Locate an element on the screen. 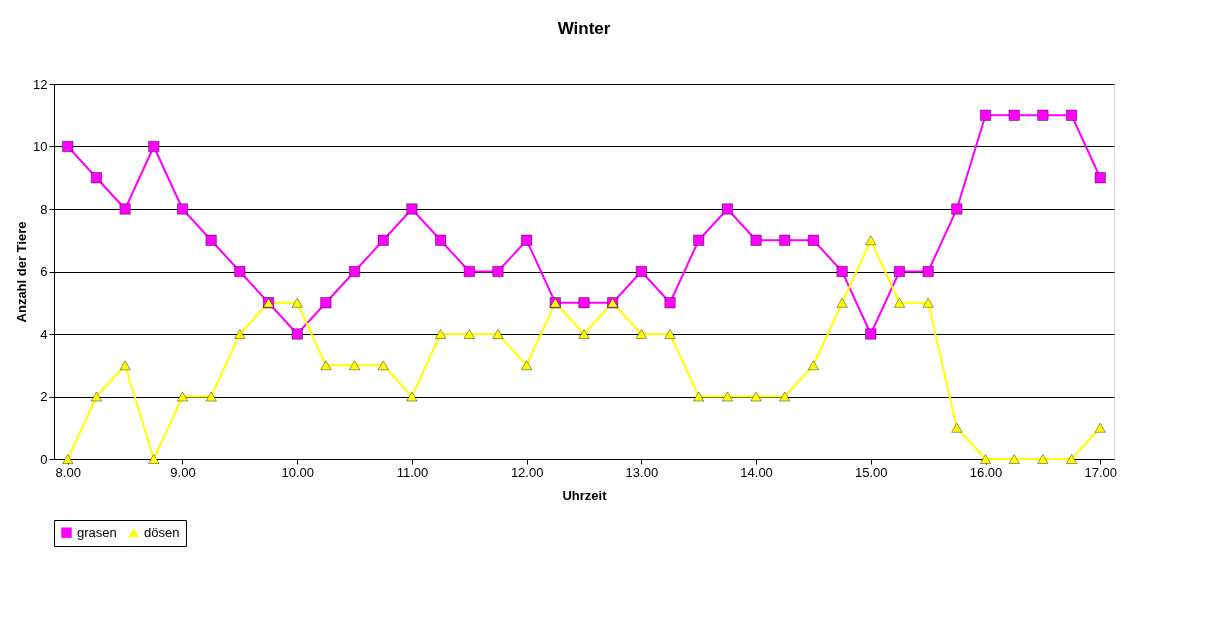 The width and height of the screenshot is (1215, 627). x-tick-label: 10.00 is located at coordinates (297, 472).